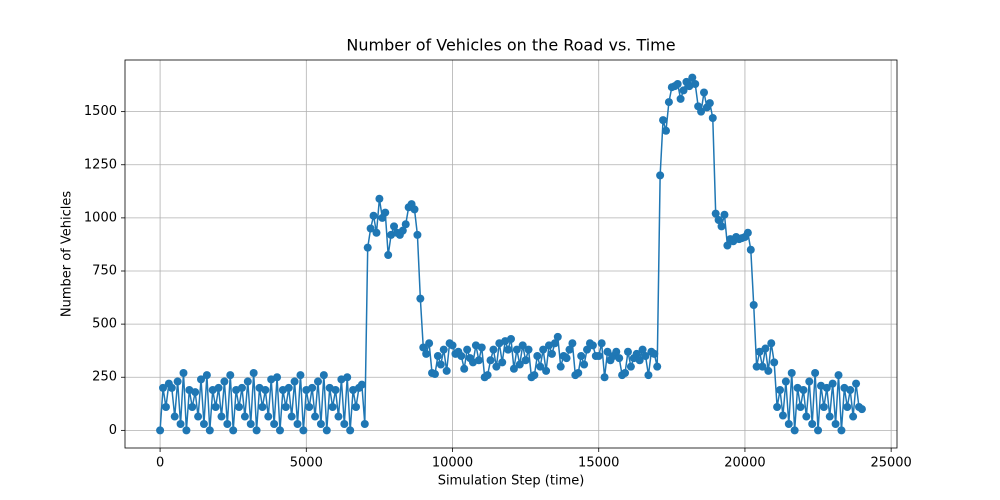  I want to click on x-tick-label: 0, so click(160, 463).